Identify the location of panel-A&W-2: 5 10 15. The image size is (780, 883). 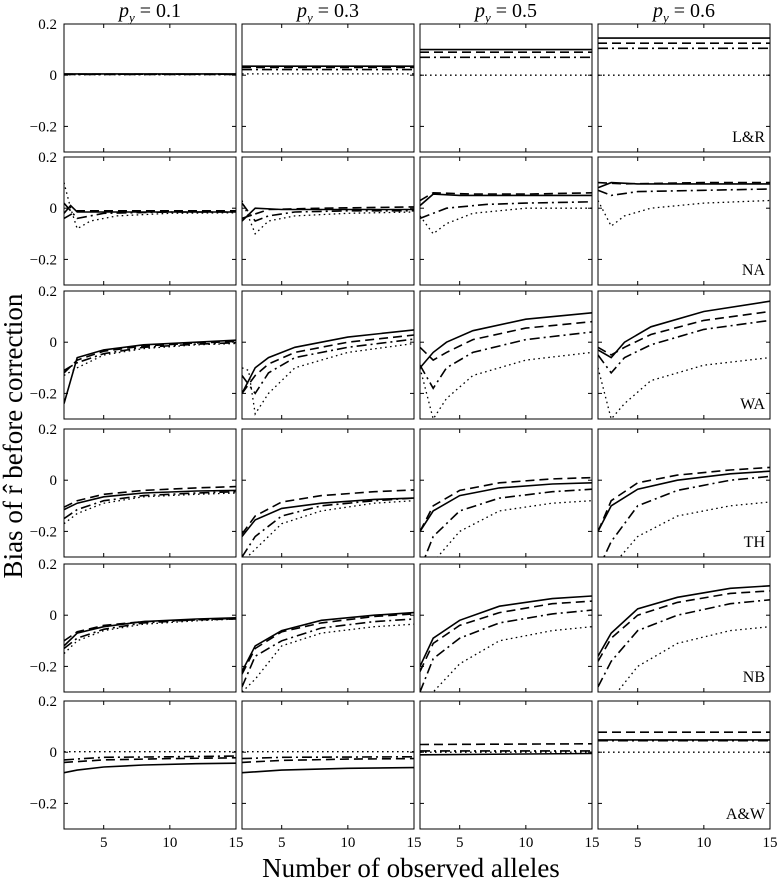
(331, 775).